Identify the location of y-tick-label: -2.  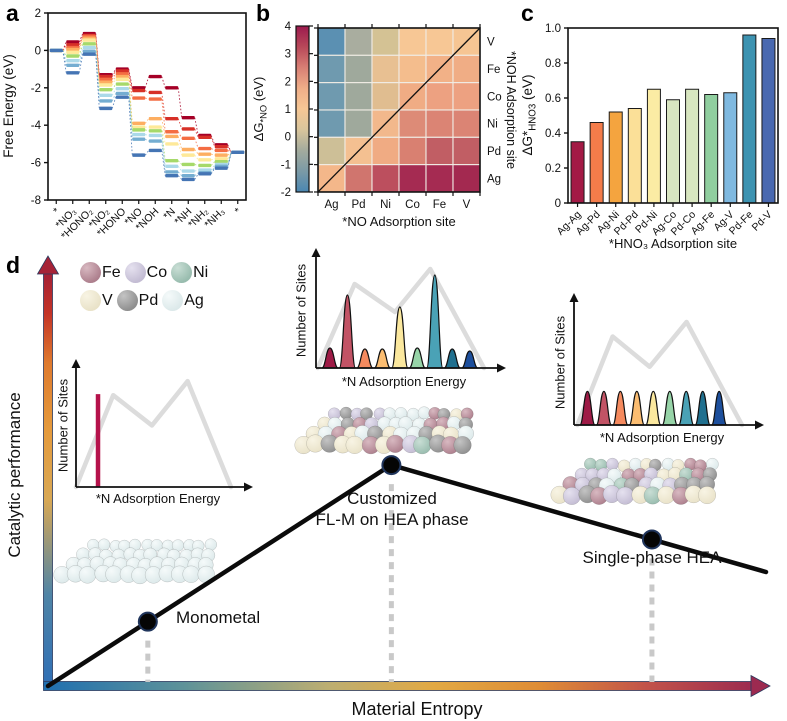
(36, 89).